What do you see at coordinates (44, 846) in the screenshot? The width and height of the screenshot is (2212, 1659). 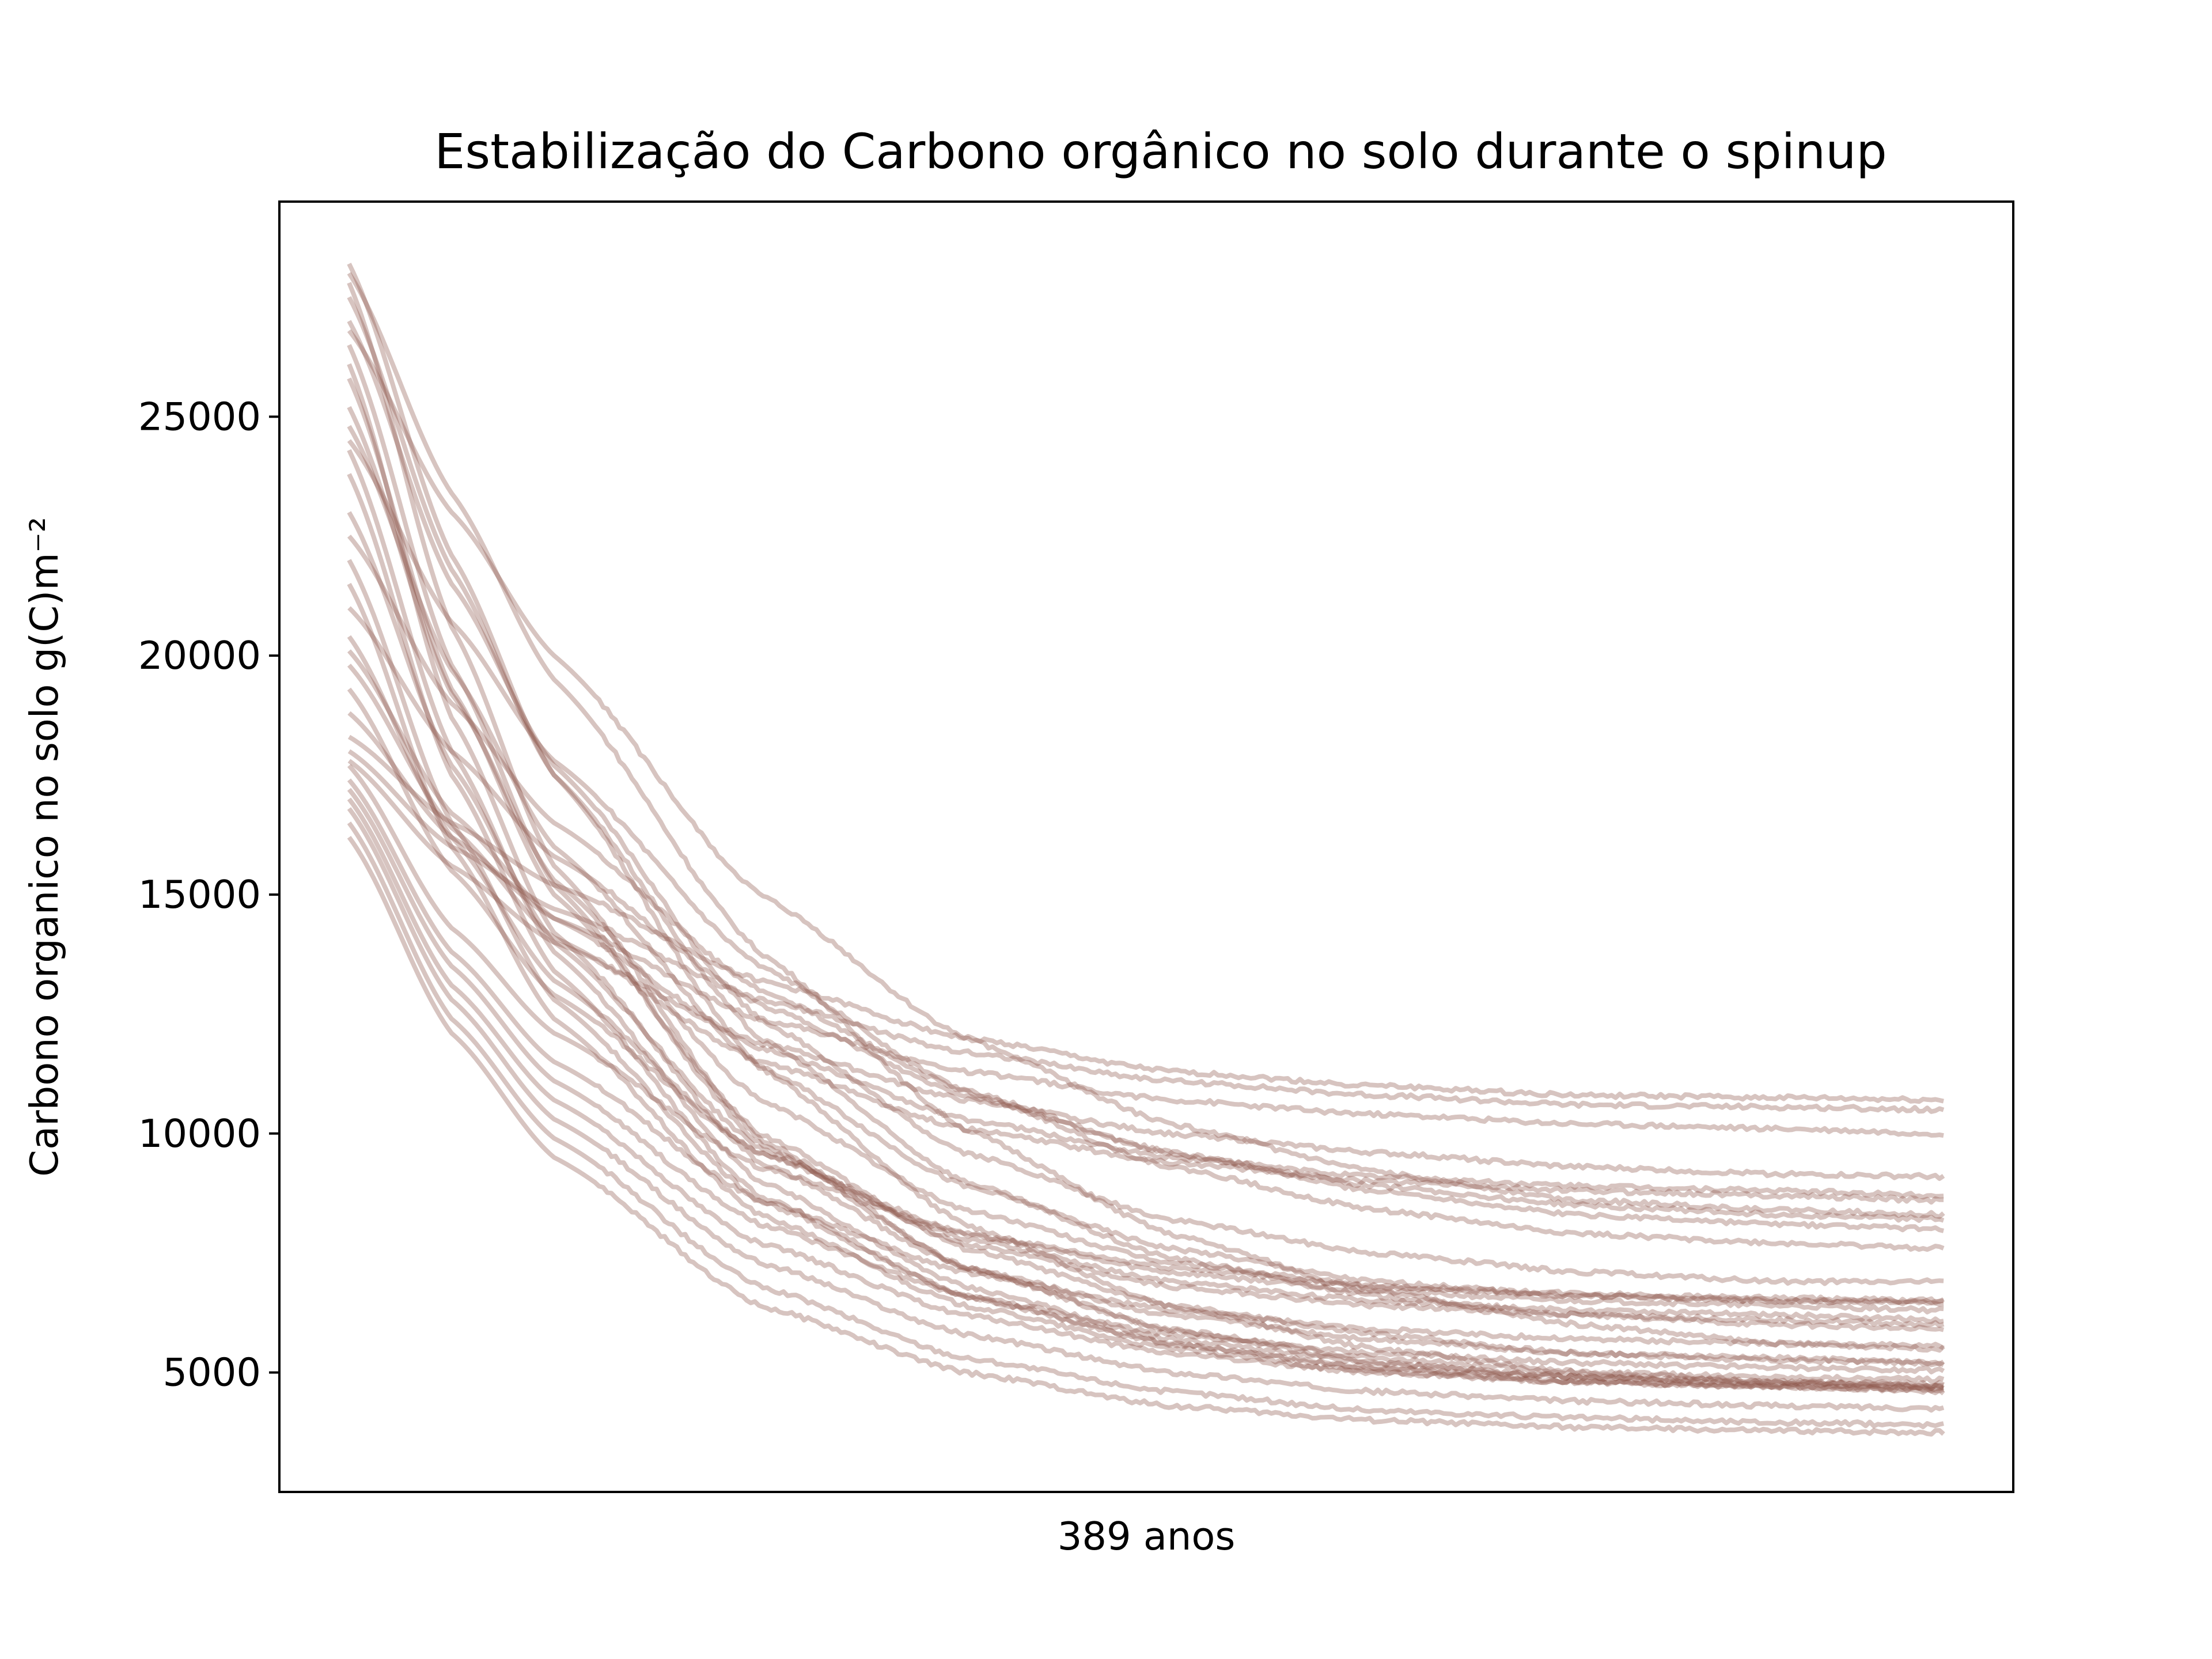 I see `y-axis-label: Carbono organico no solo g(C)m⁻²` at bounding box center [44, 846].